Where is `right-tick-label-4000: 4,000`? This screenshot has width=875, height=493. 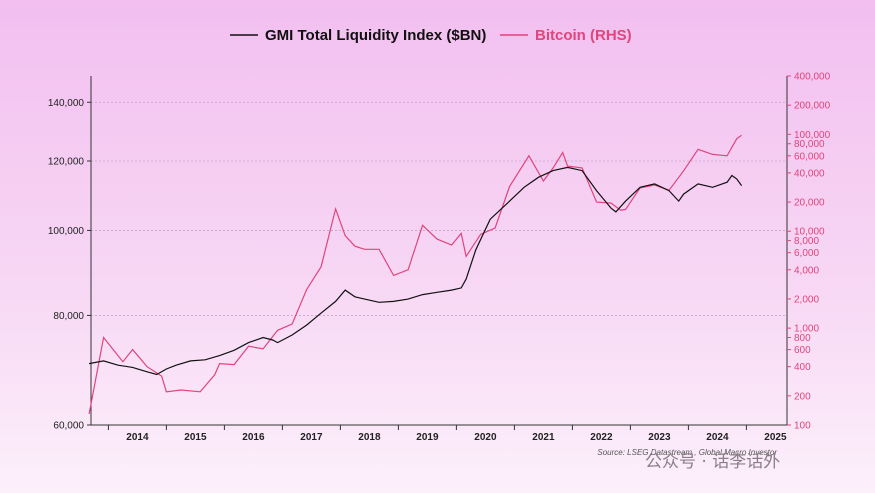 right-tick-label-4000: 4,000 is located at coordinates (806, 270).